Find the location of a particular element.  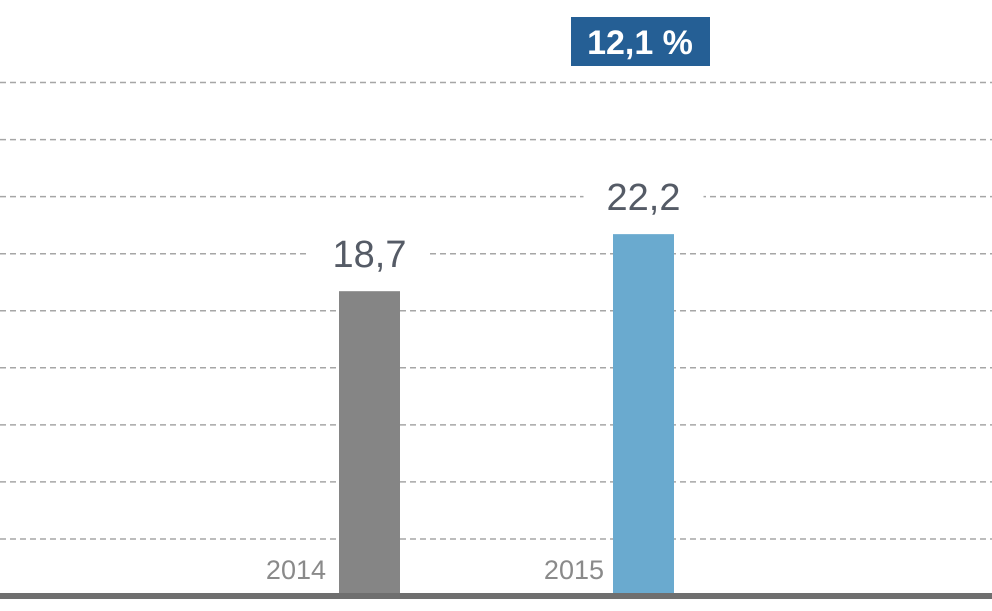

change-badge: 12,1 % is located at coordinates (640, 41).